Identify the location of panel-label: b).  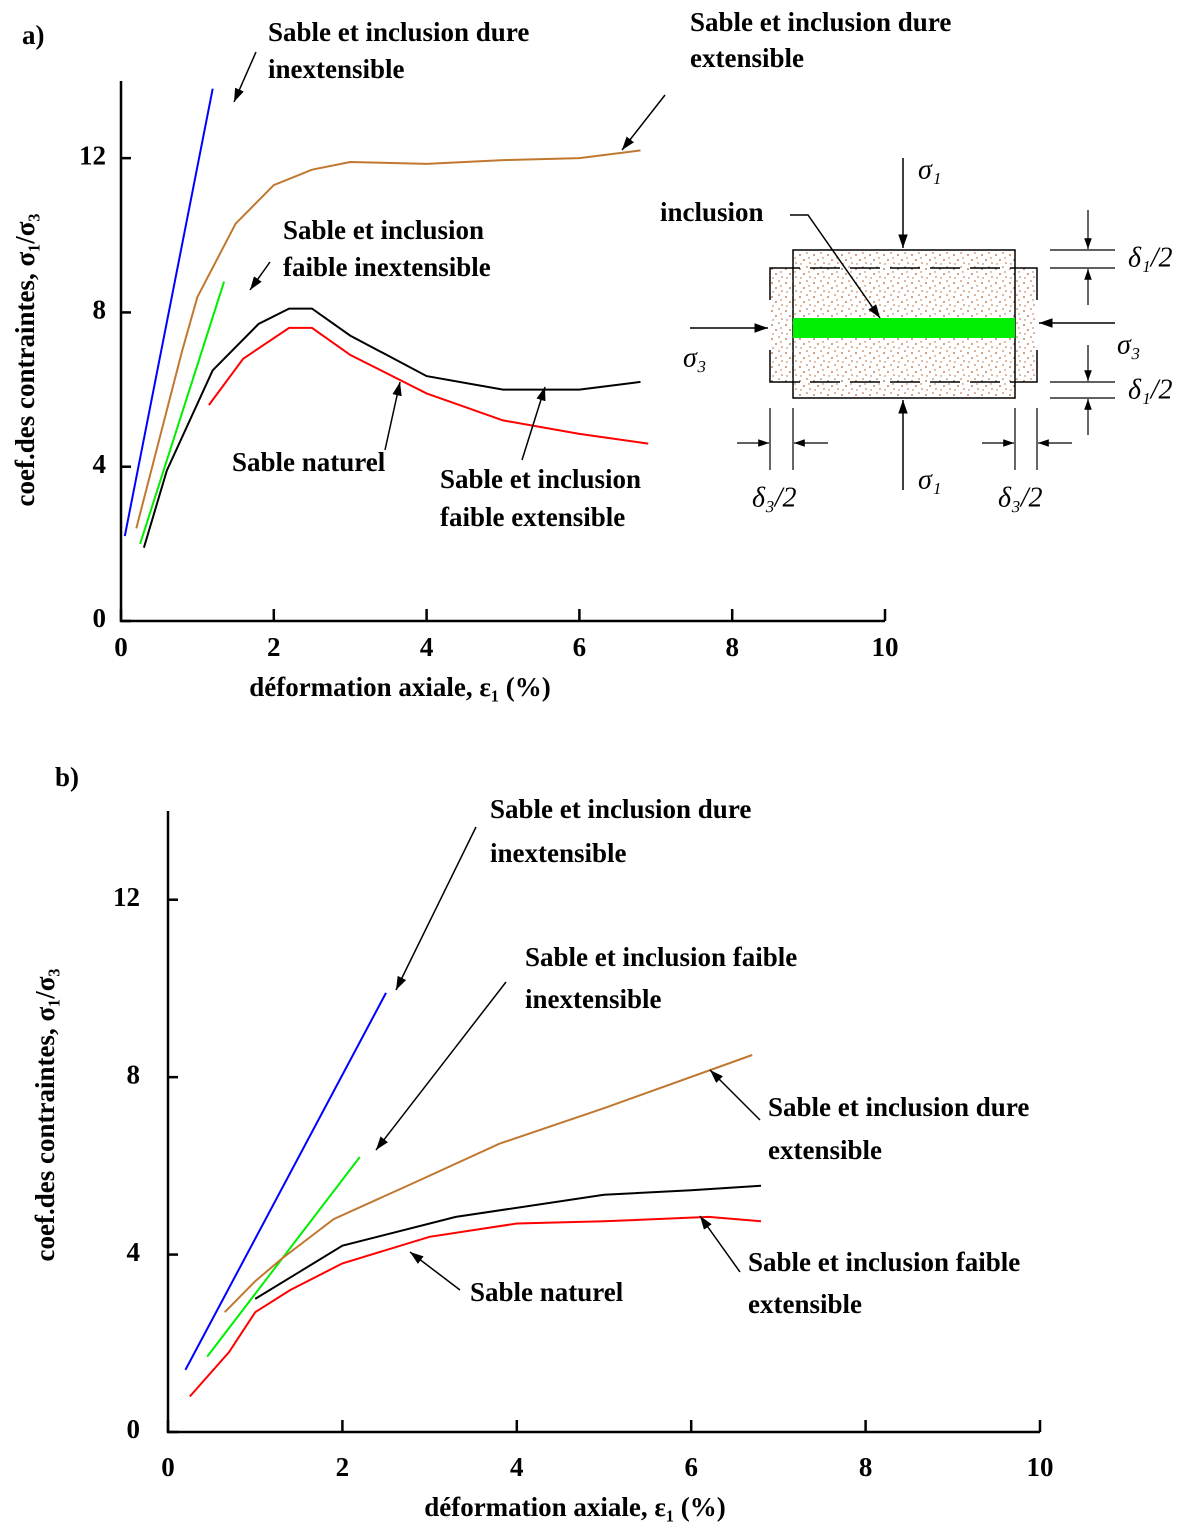
(67, 777).